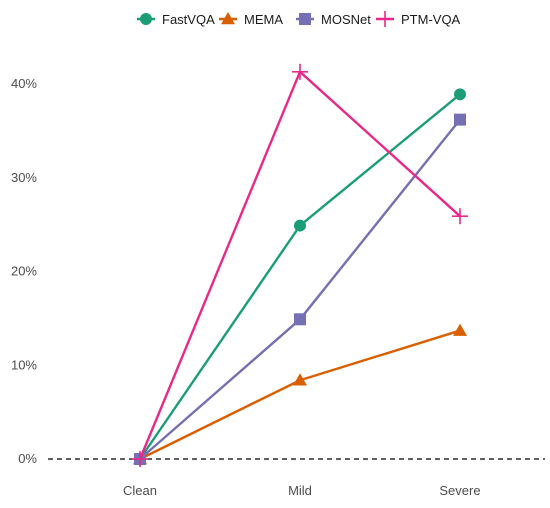 The width and height of the screenshot is (550, 508). Describe the element at coordinates (140, 490) in the screenshot. I see `x-tick-label: Clean` at that location.